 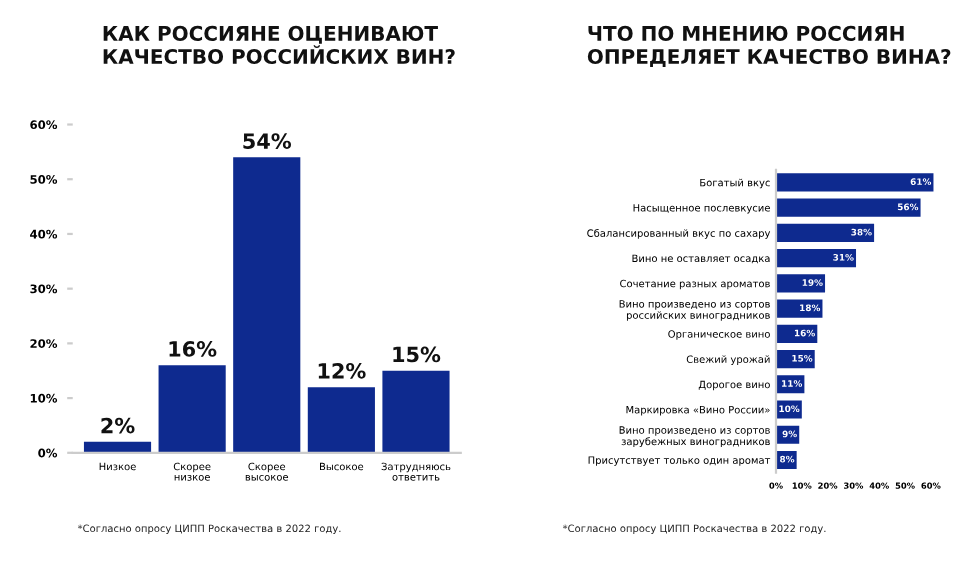 I want to click on data-label: 54%, so click(x=267, y=141).